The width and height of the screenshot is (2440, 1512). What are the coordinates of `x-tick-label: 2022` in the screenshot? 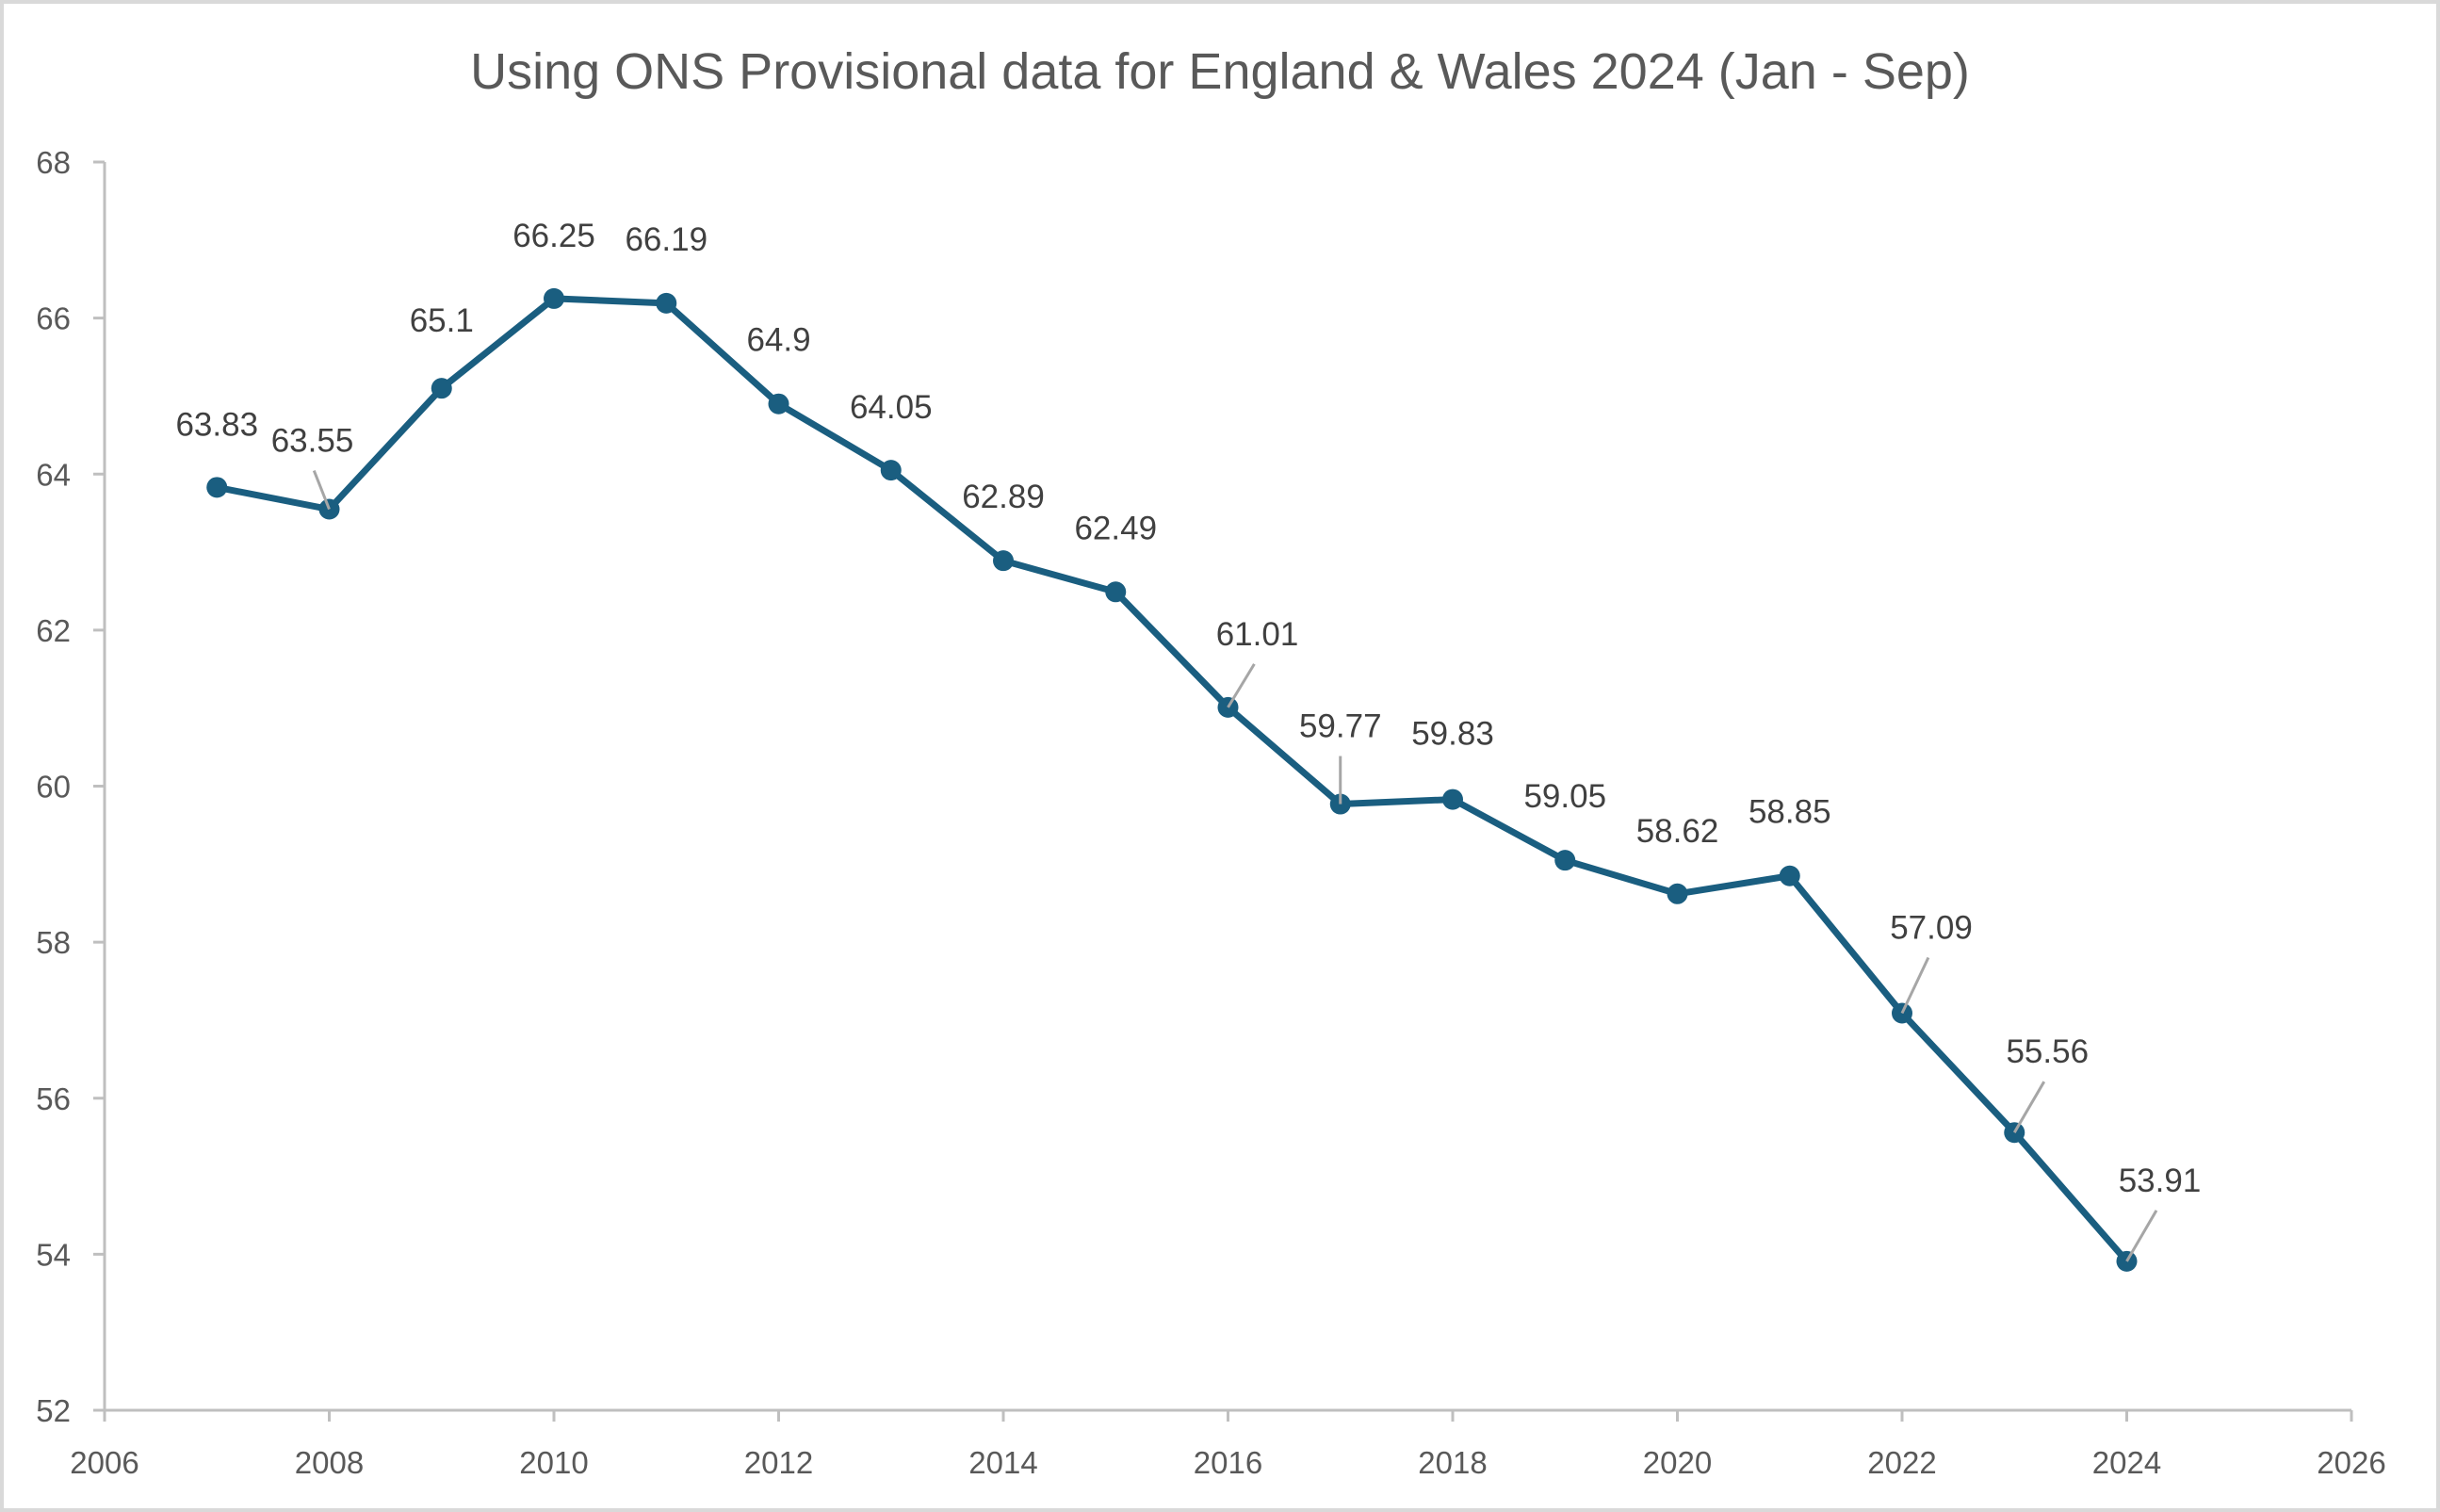 It's located at (1901, 1462).